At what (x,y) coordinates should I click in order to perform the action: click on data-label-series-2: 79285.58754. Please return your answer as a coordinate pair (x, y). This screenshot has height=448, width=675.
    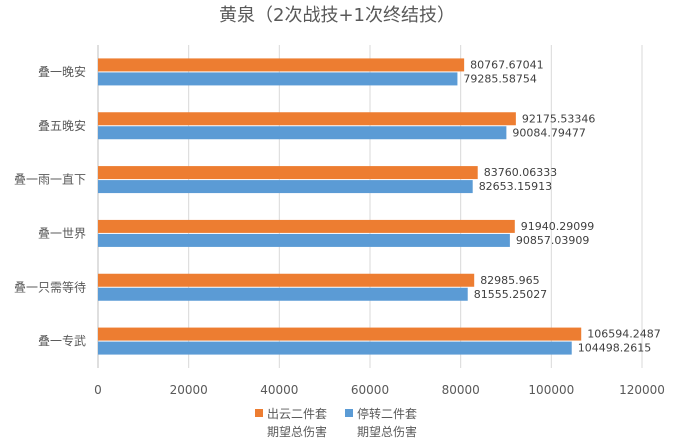
    Looking at the image, I should click on (499, 78).